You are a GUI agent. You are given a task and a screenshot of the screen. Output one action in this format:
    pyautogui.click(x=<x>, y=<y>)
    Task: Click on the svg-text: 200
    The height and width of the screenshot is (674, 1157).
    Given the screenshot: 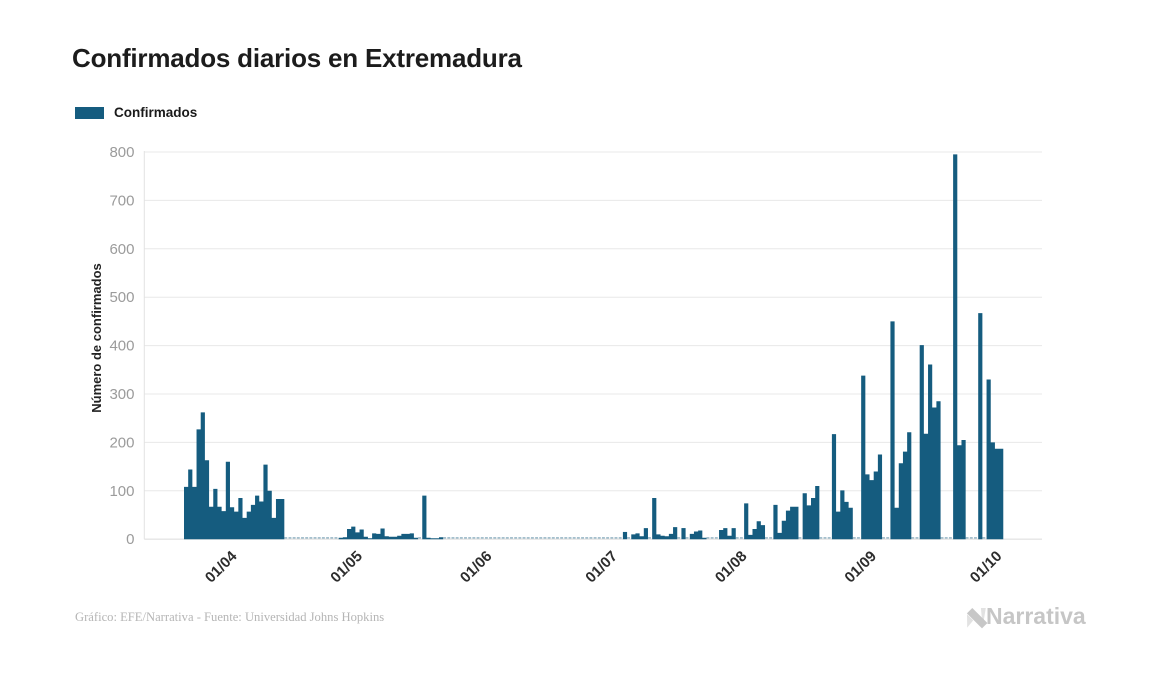 What is the action you would take?
    pyautogui.click(x=121, y=442)
    